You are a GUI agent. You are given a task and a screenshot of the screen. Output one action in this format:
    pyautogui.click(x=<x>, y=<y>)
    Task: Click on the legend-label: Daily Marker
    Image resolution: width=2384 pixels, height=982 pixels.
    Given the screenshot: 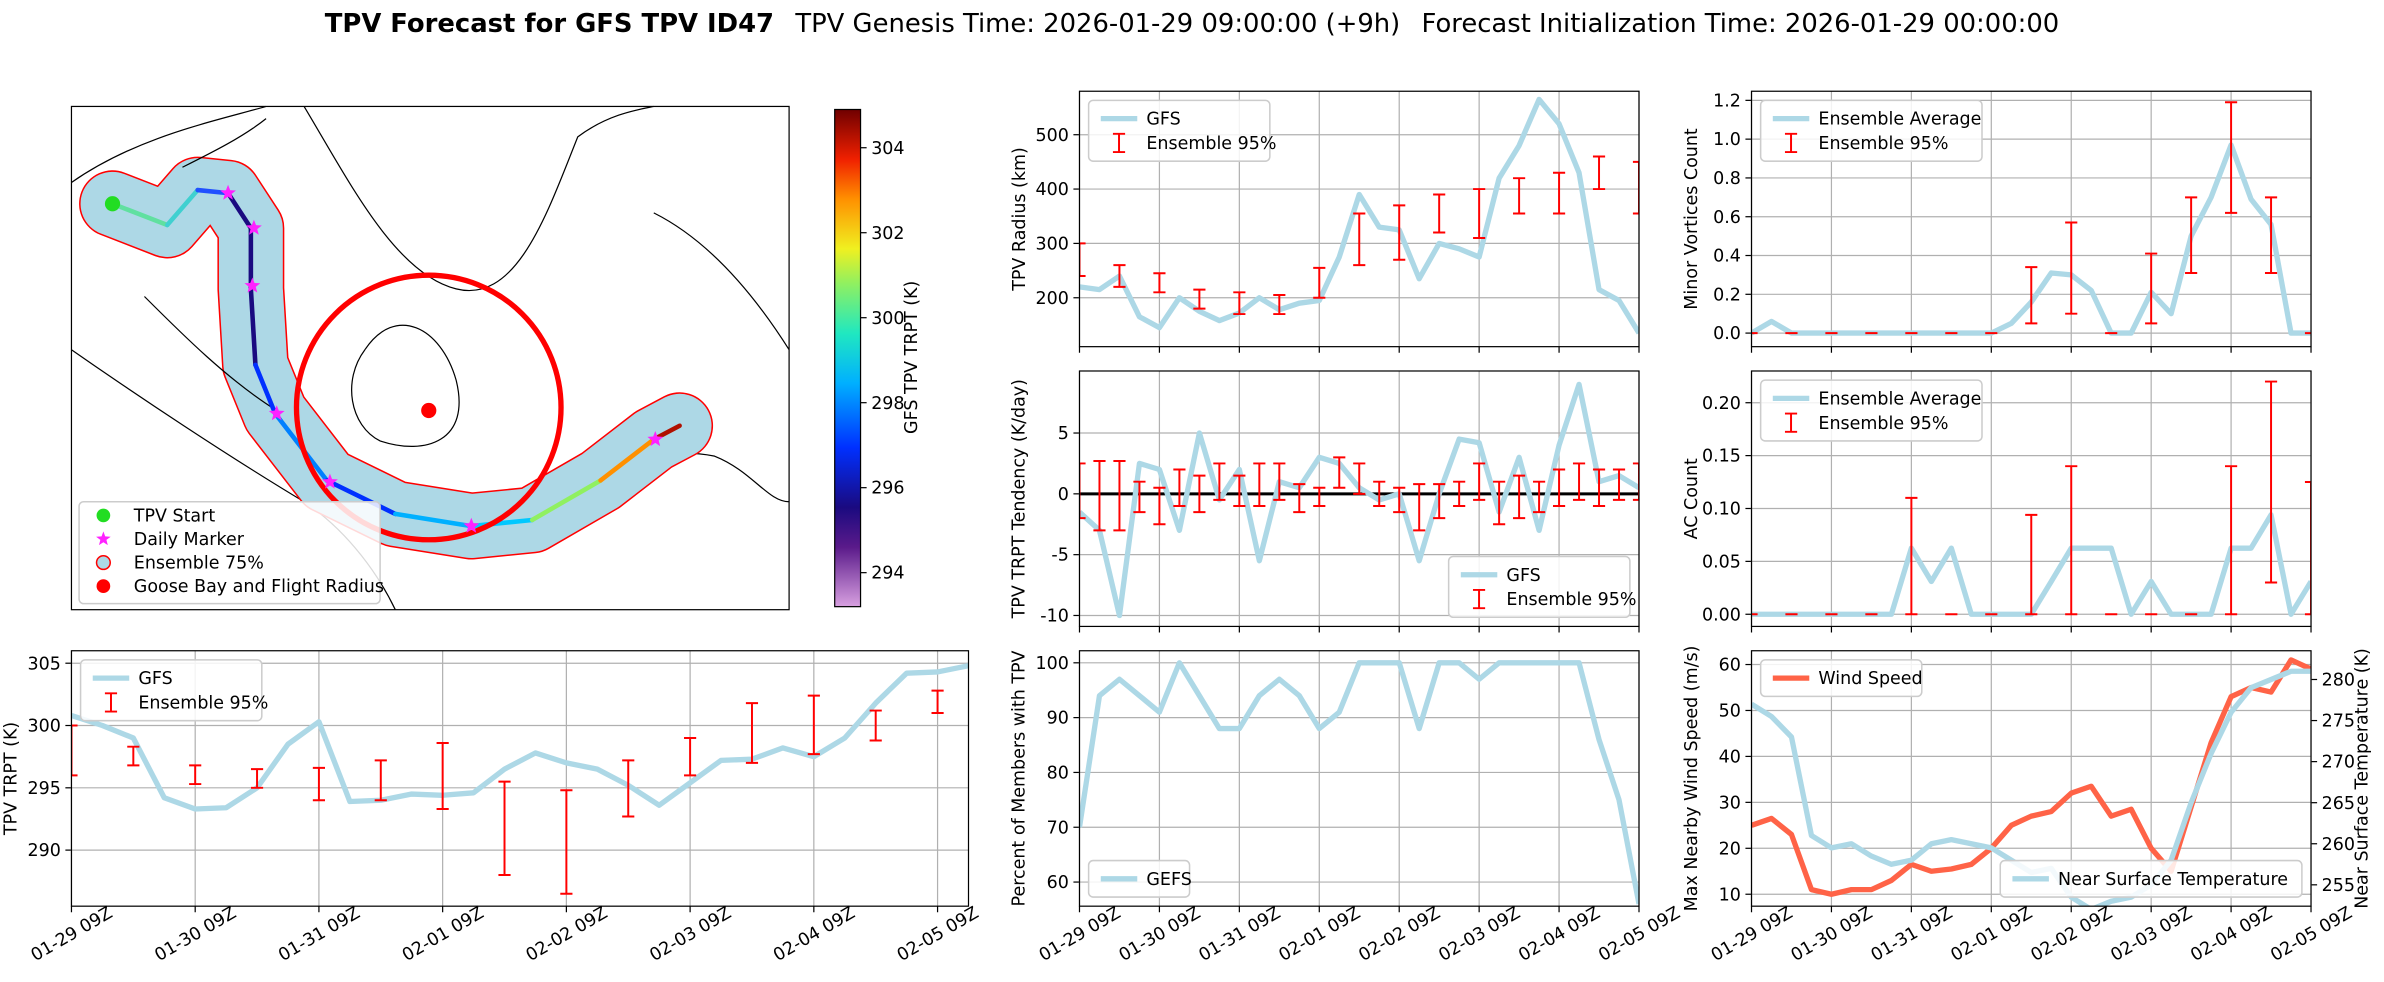 What is the action you would take?
    pyautogui.click(x=189, y=540)
    